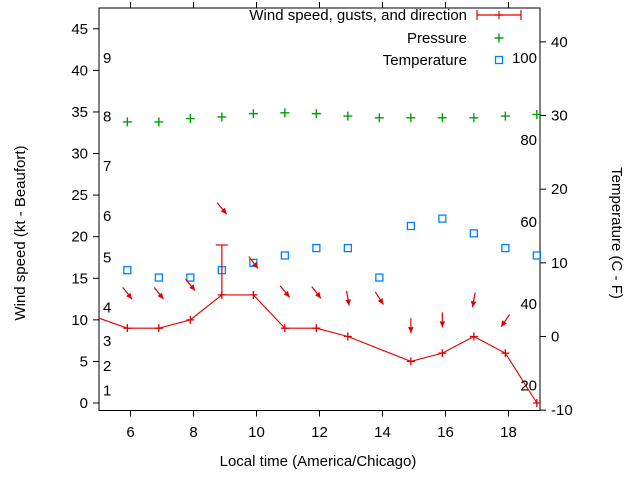 The width and height of the screenshot is (640, 485). I want to click on fahrenheit-label: 80, so click(528, 140).